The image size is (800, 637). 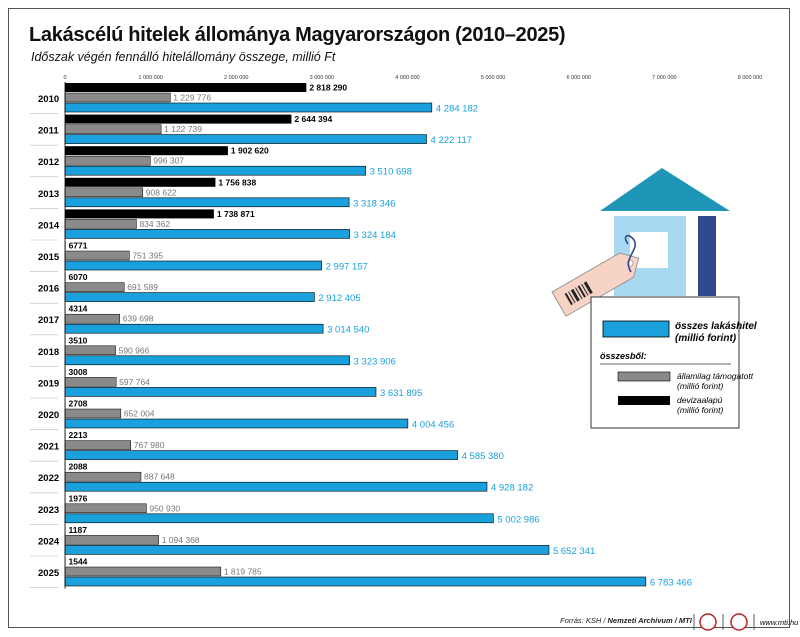 I want to click on label-gov: 751 395, so click(x=147, y=256).